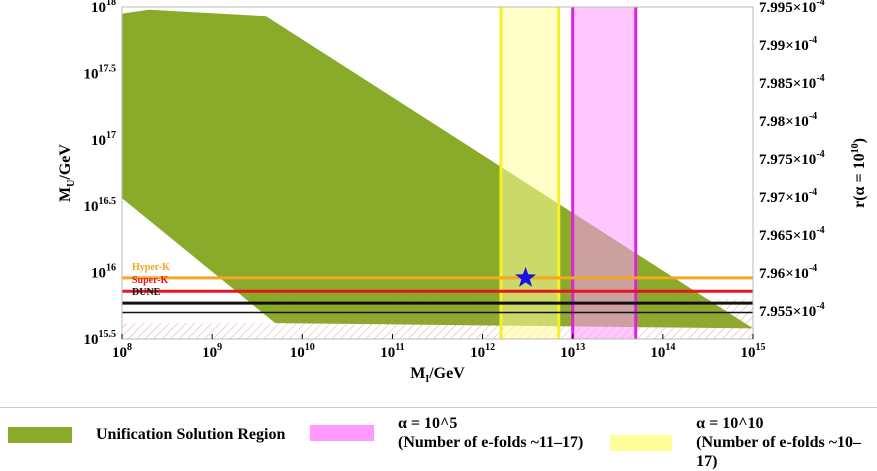 The height and width of the screenshot is (471, 877). What do you see at coordinates (212, 351) in the screenshot?
I see `x-tick-label: 10⁹` at bounding box center [212, 351].